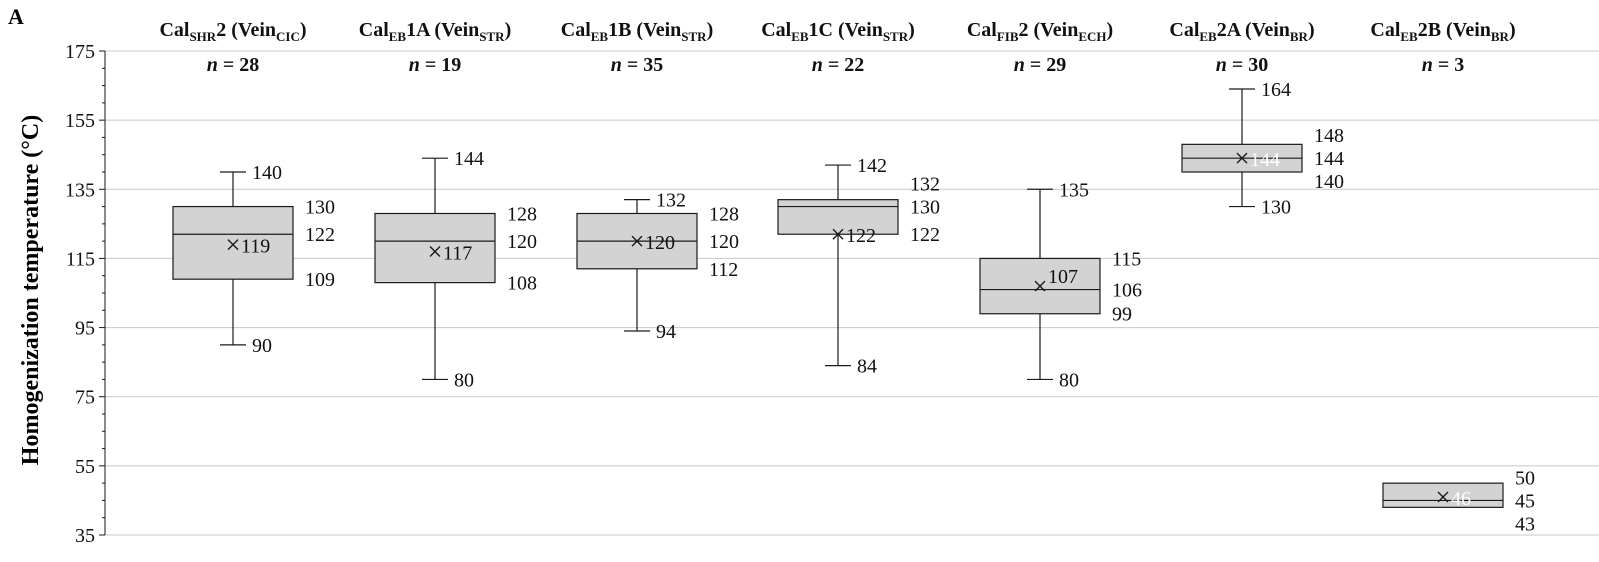 This screenshot has height=562, width=1599. What do you see at coordinates (1122, 315) in the screenshot?
I see `q1-label: 99` at bounding box center [1122, 315].